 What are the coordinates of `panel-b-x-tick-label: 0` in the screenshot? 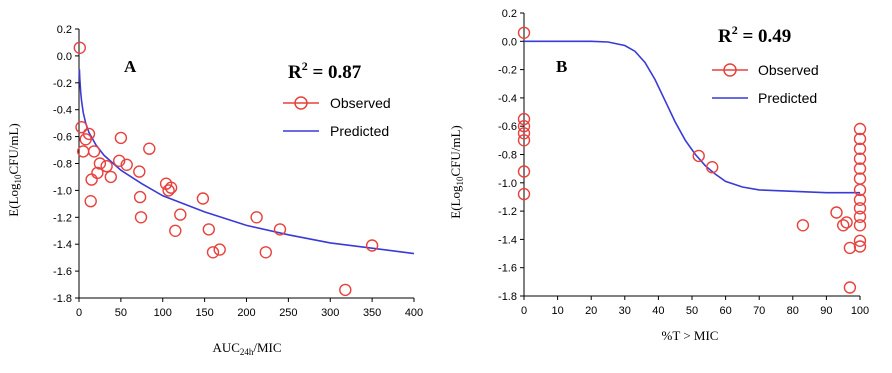 It's located at (524, 311).